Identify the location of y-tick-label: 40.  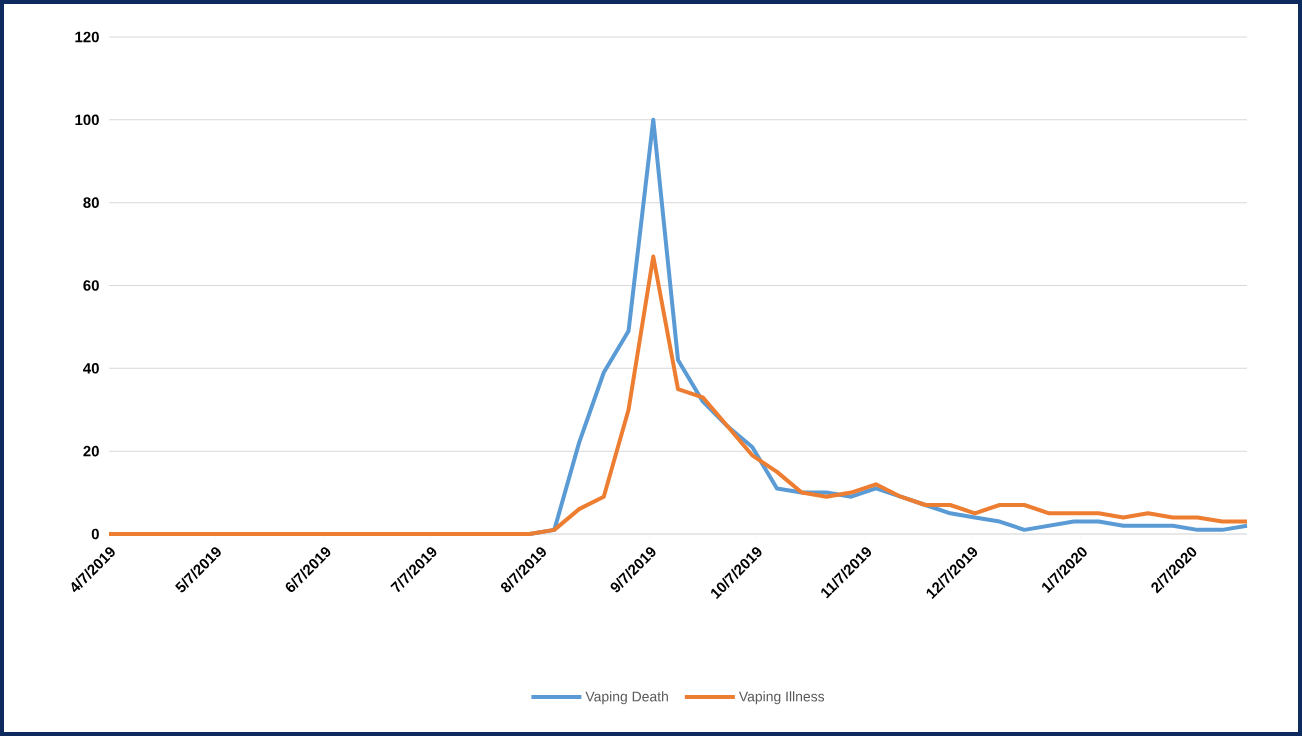
(91, 368).